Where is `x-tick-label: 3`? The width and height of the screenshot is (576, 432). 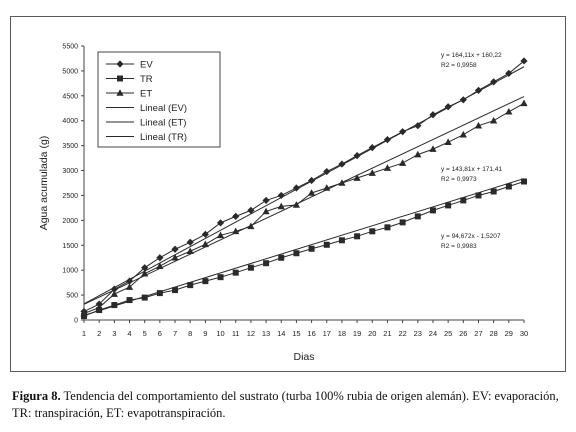 x-tick-label: 3 is located at coordinates (114, 333).